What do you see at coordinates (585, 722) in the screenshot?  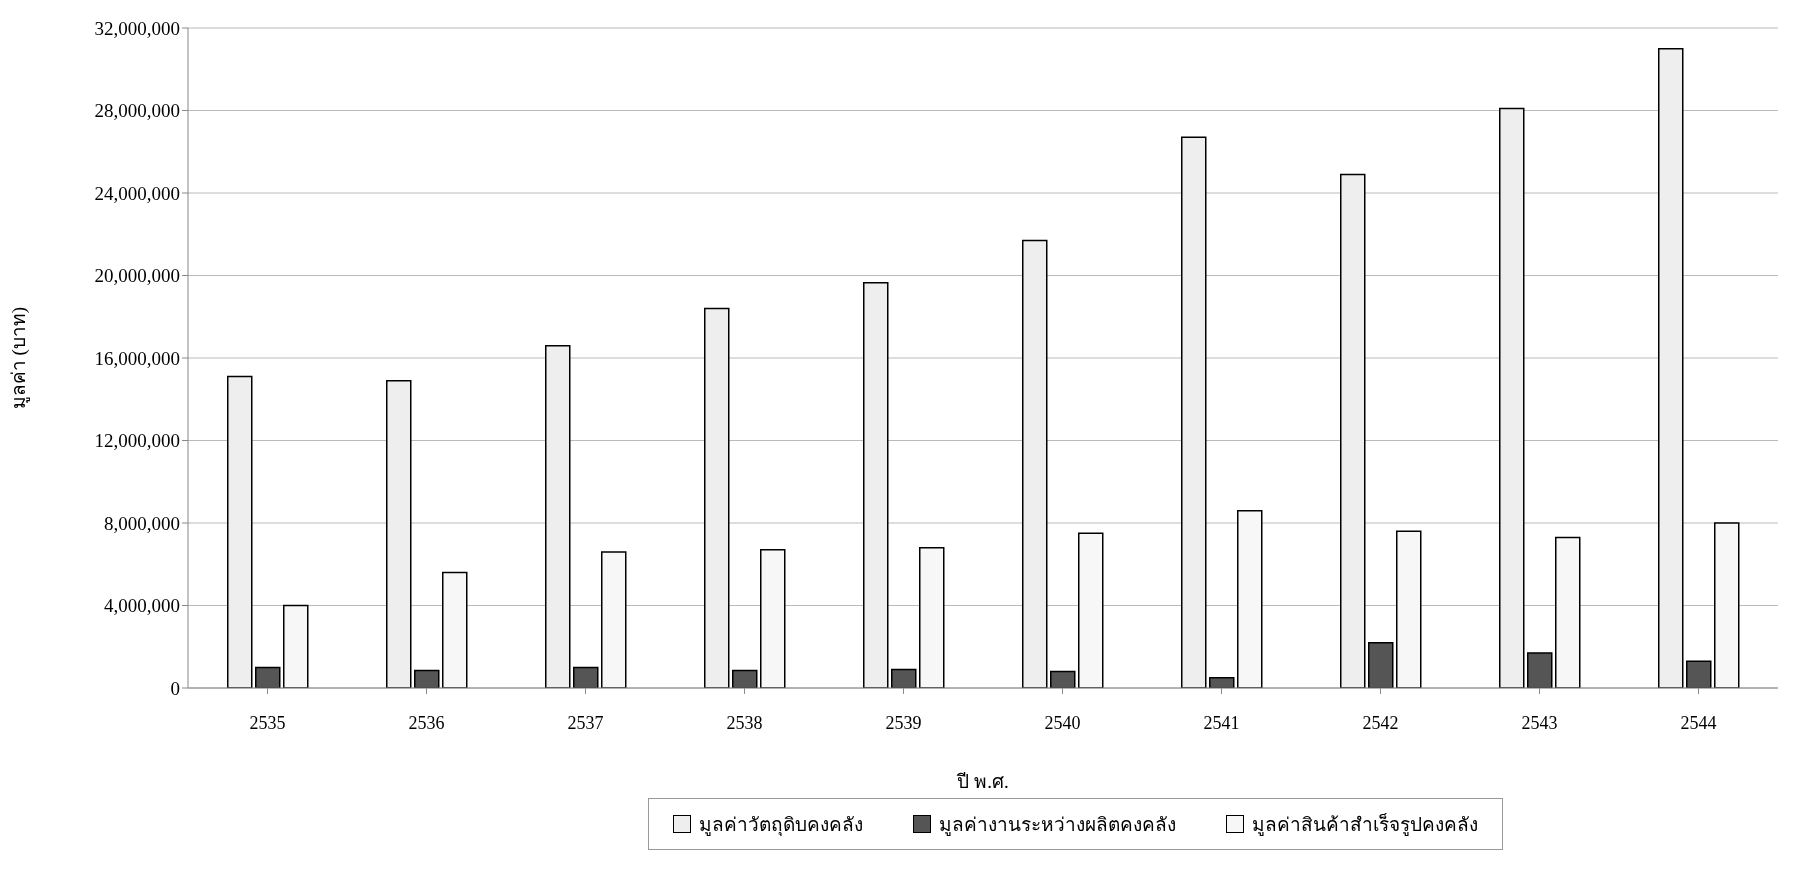 I see `x-tick-label: 2537` at bounding box center [585, 722].